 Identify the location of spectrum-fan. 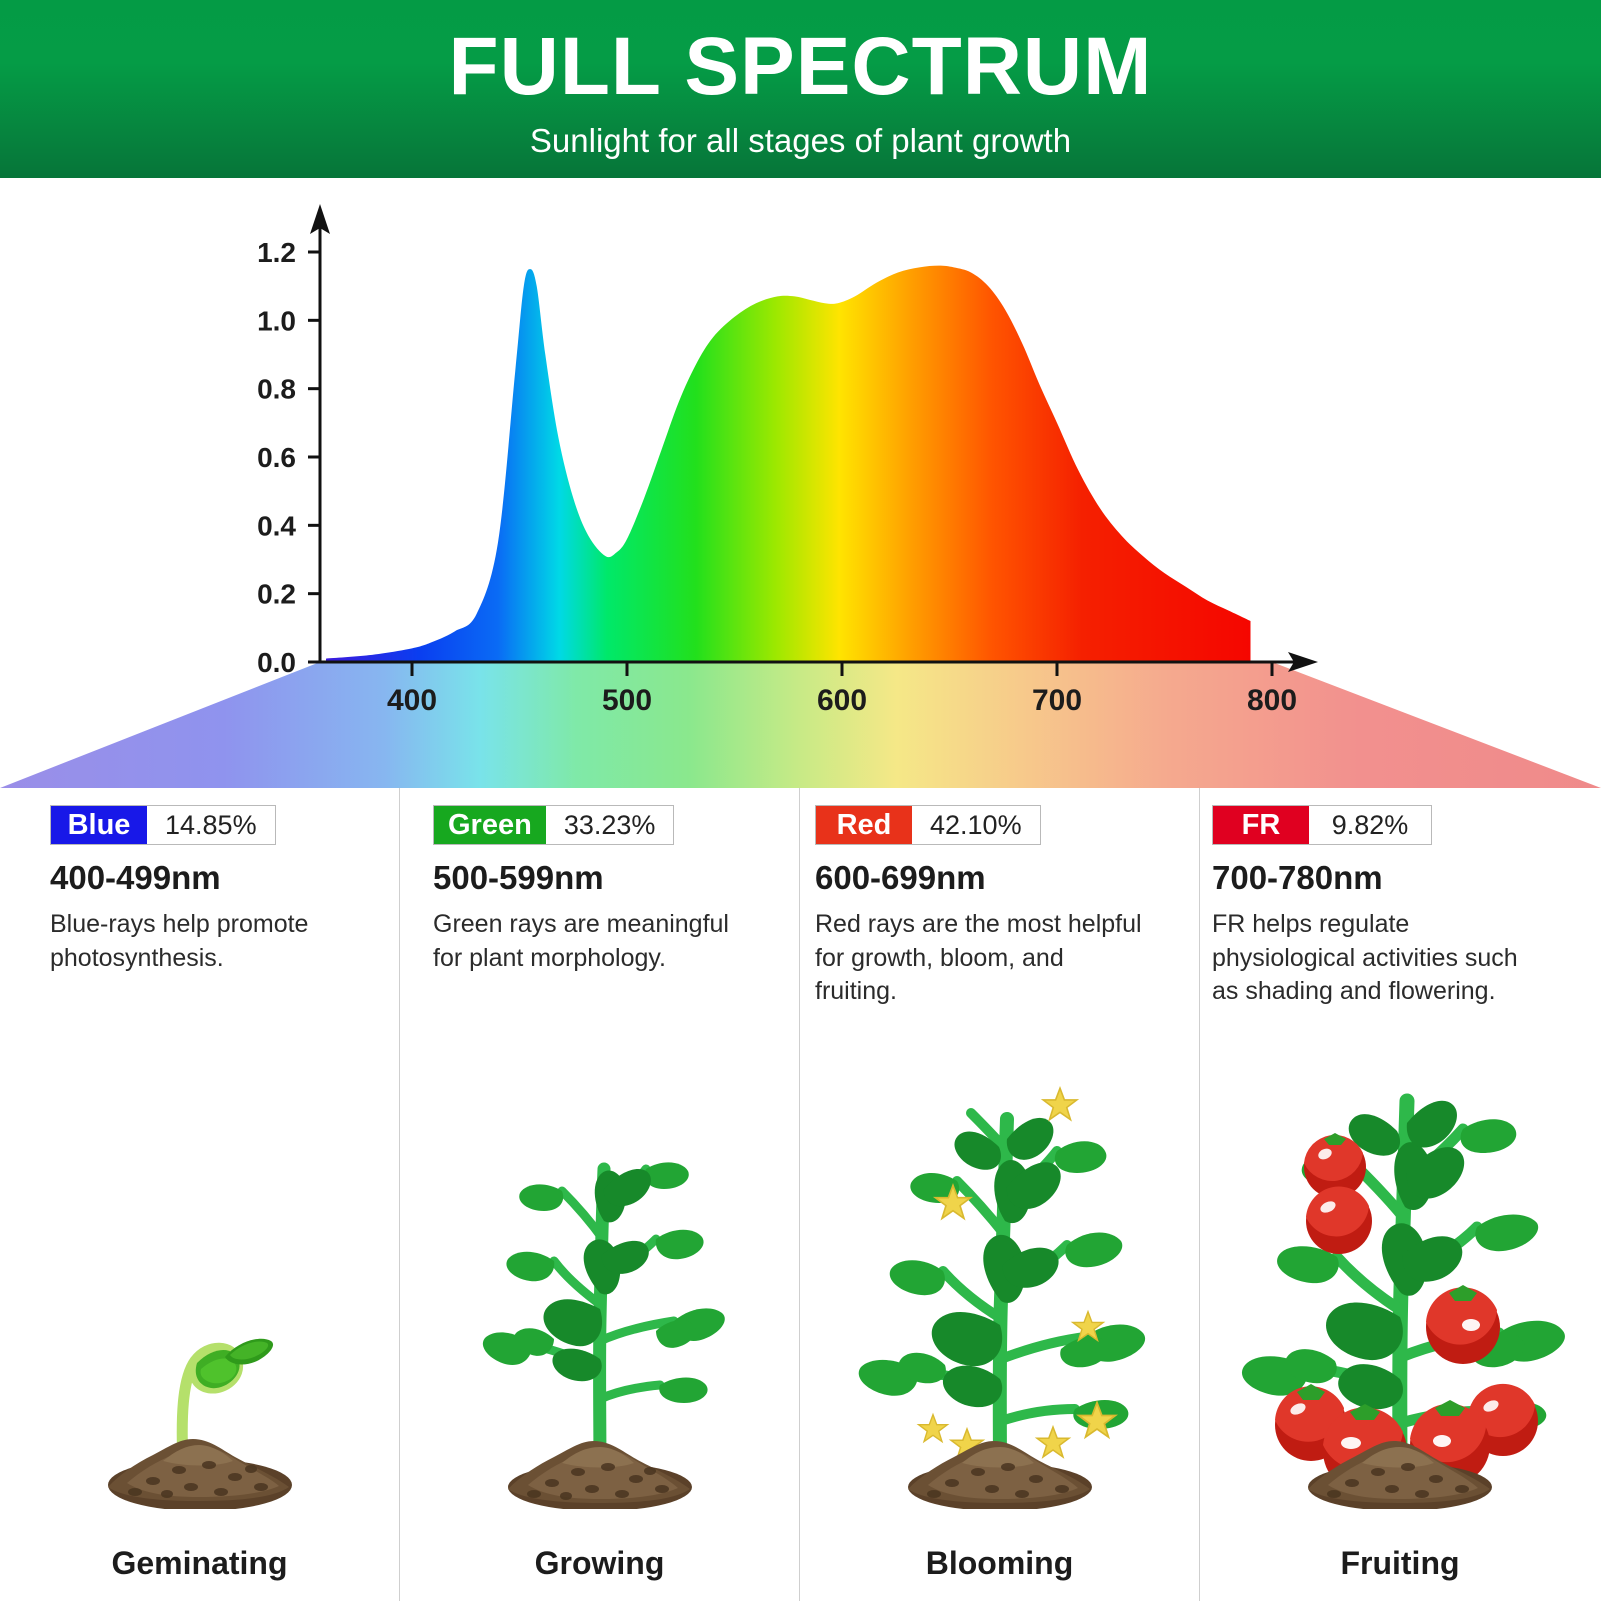
(800, 725).